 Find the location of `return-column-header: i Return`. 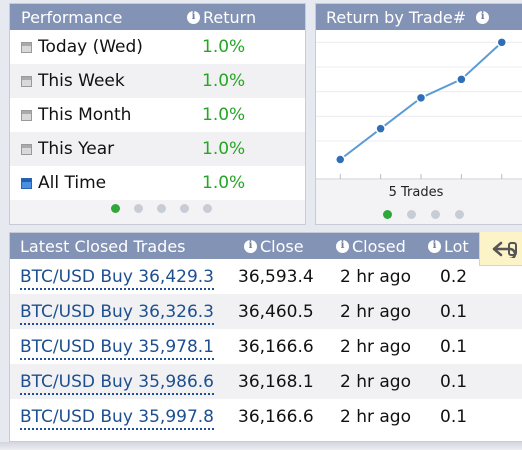

return-column-header: i Return is located at coordinates (221, 17).